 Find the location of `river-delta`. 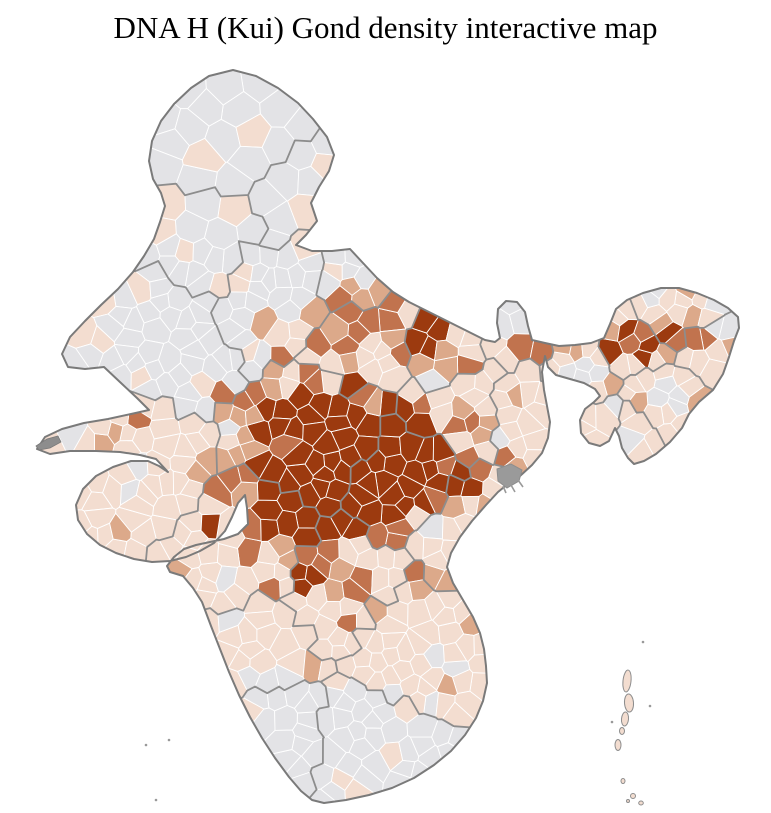

river-delta is located at coordinates (510, 478).